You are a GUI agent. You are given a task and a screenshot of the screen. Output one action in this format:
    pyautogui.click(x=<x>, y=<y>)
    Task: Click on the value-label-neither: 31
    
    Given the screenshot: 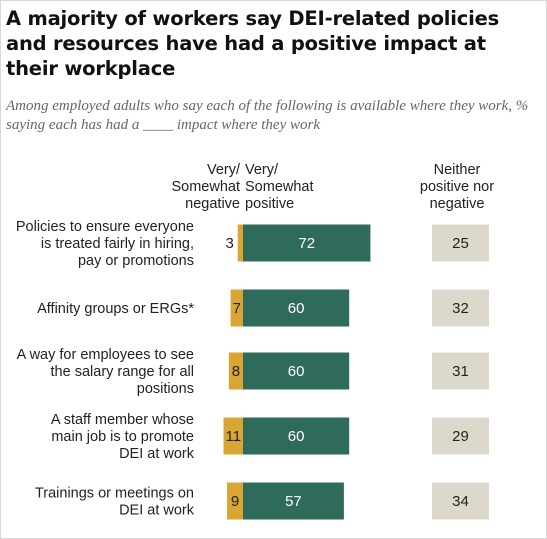 What is the action you would take?
    pyautogui.click(x=460, y=371)
    